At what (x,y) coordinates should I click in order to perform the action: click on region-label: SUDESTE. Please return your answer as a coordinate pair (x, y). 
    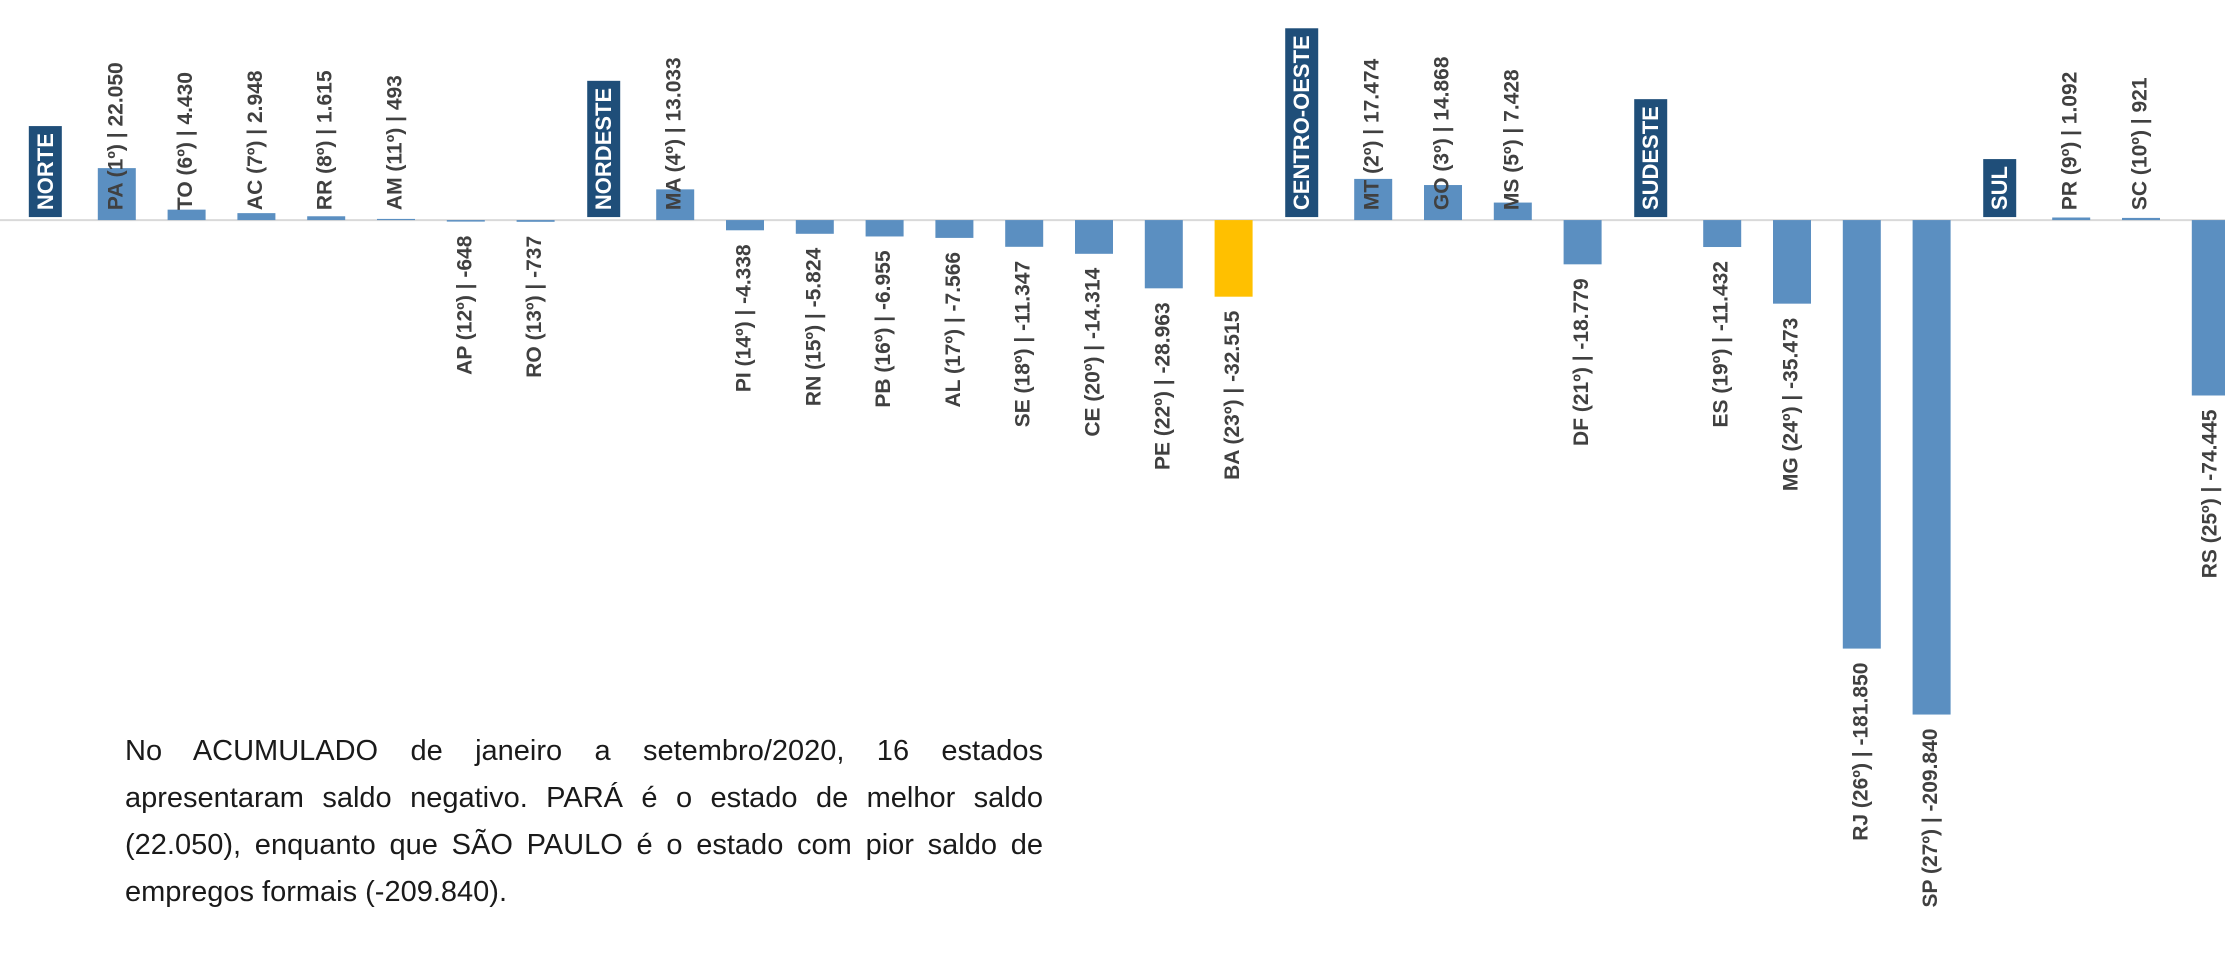
    Looking at the image, I should click on (1650, 158).